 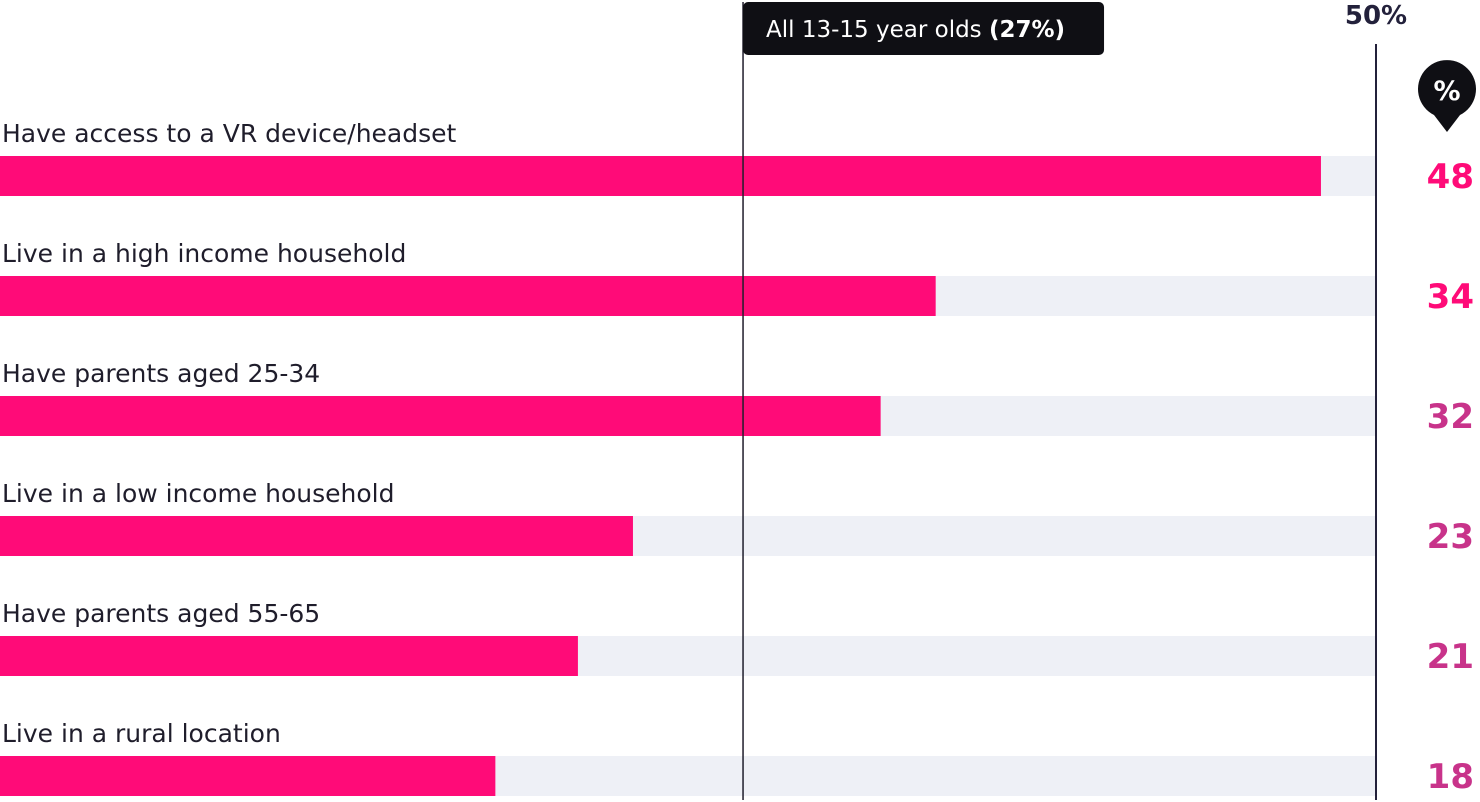 What do you see at coordinates (161, 373) in the screenshot?
I see `category-label: Have parents aged 25-34` at bounding box center [161, 373].